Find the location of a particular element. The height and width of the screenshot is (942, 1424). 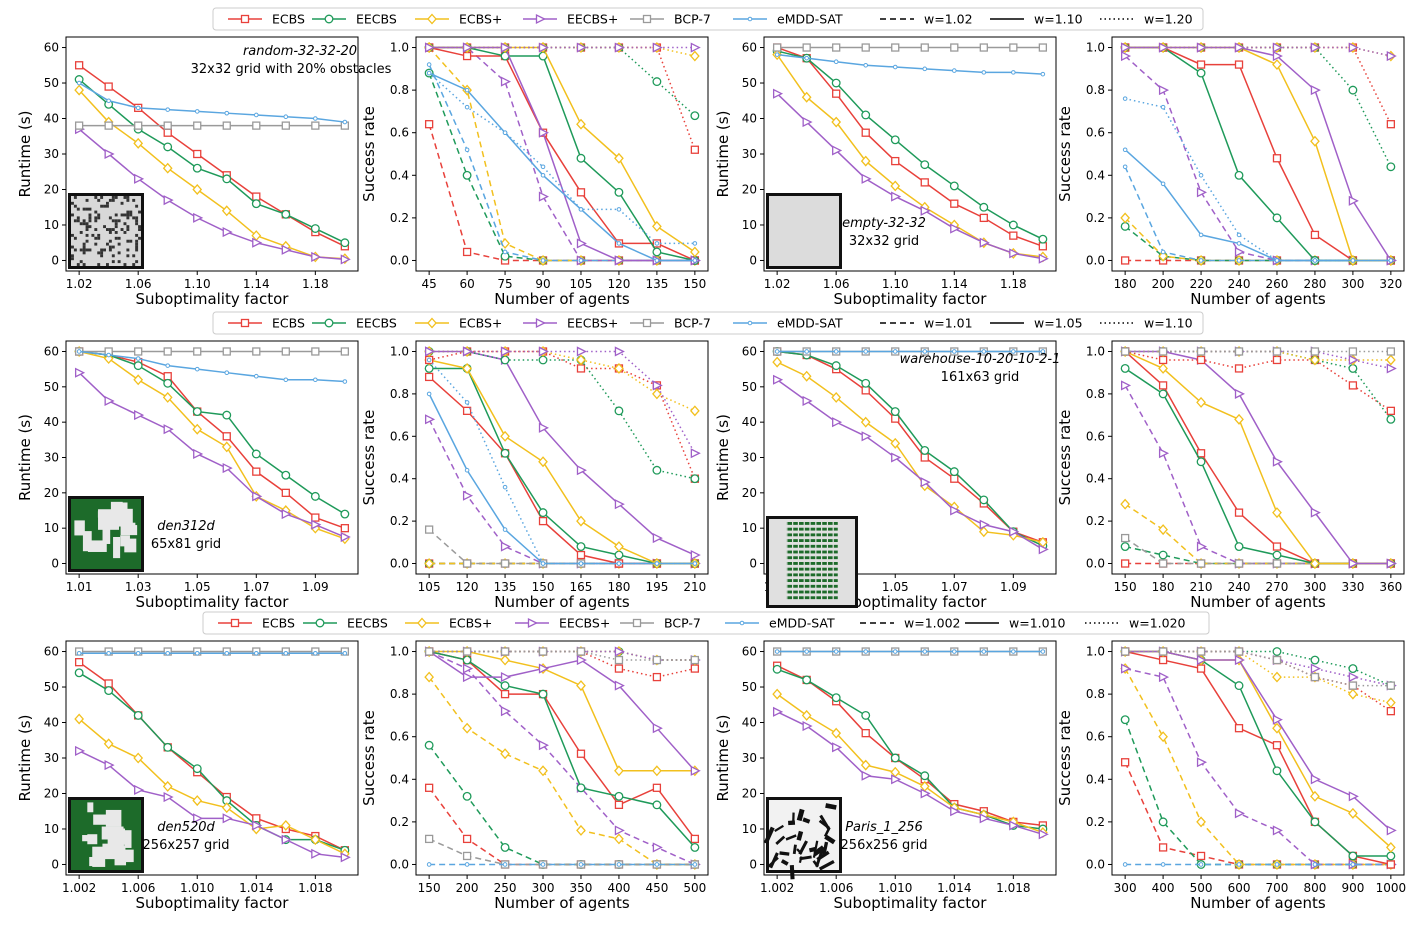

map-room is located at coordinates (120, 862).